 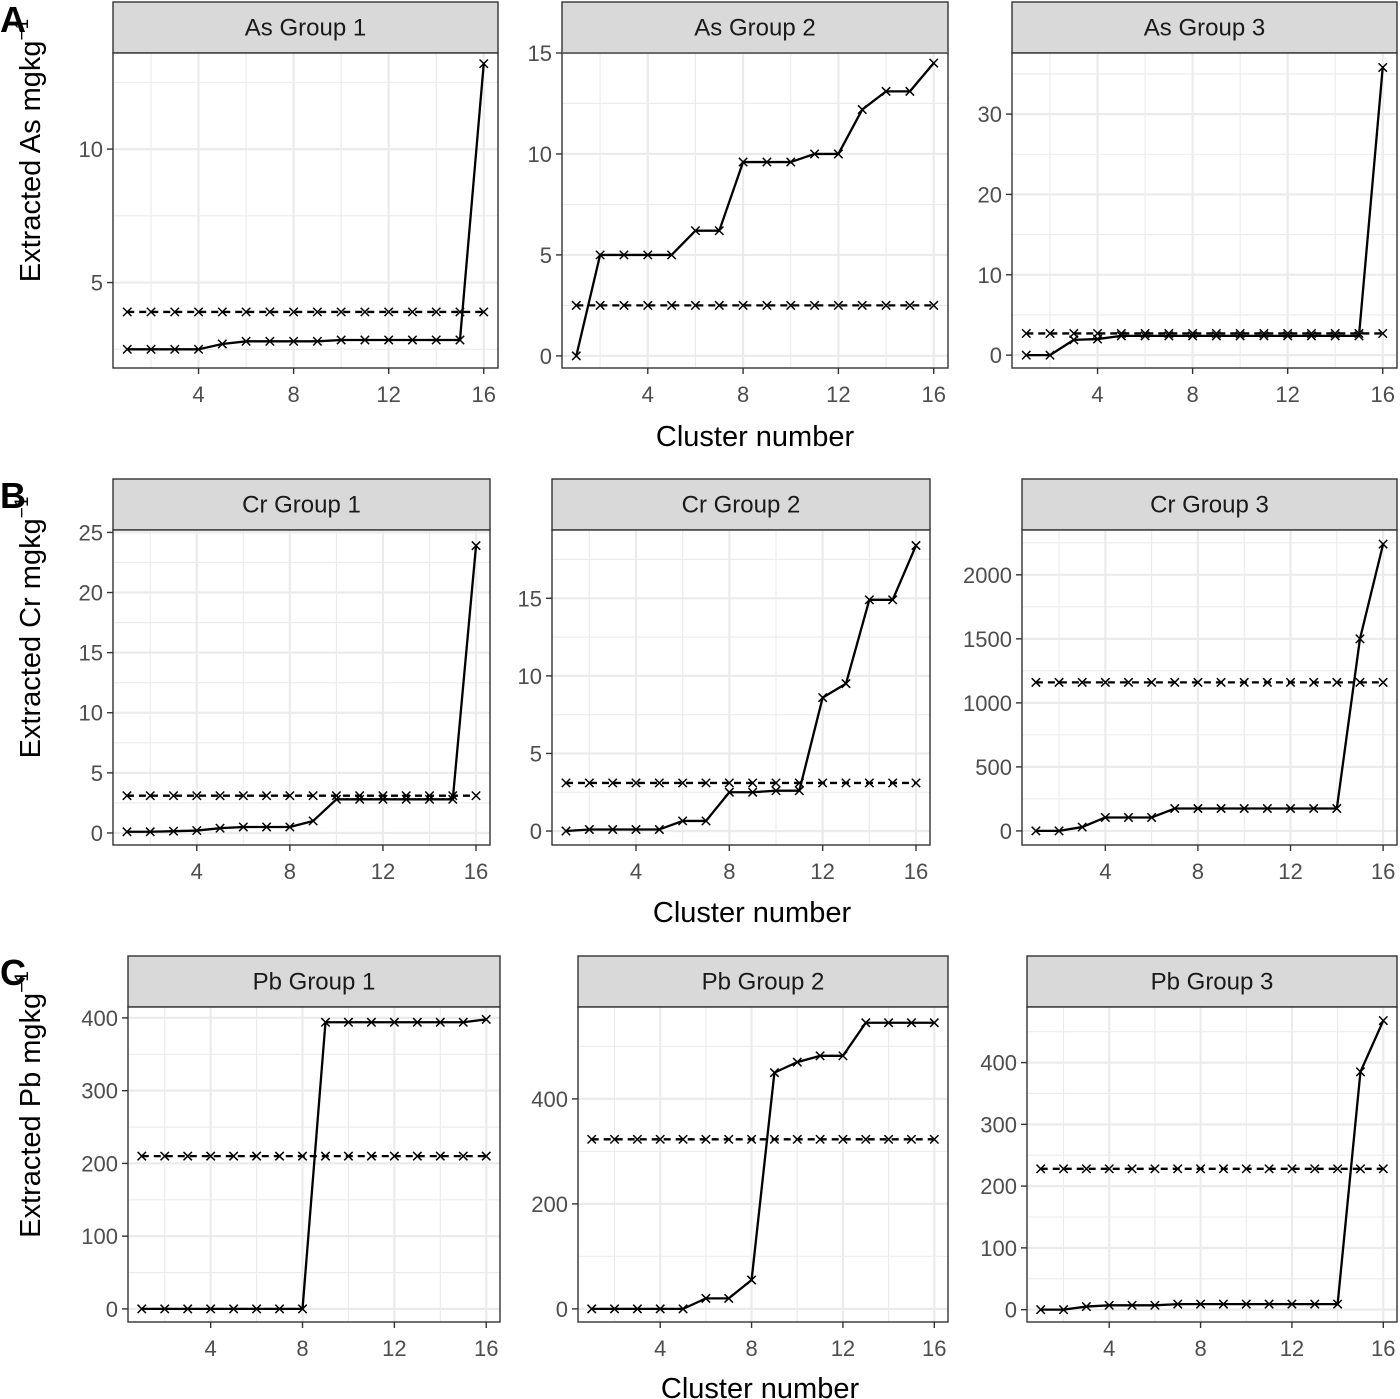 I want to click on y-tick-label: 5, so click(x=97, y=773).